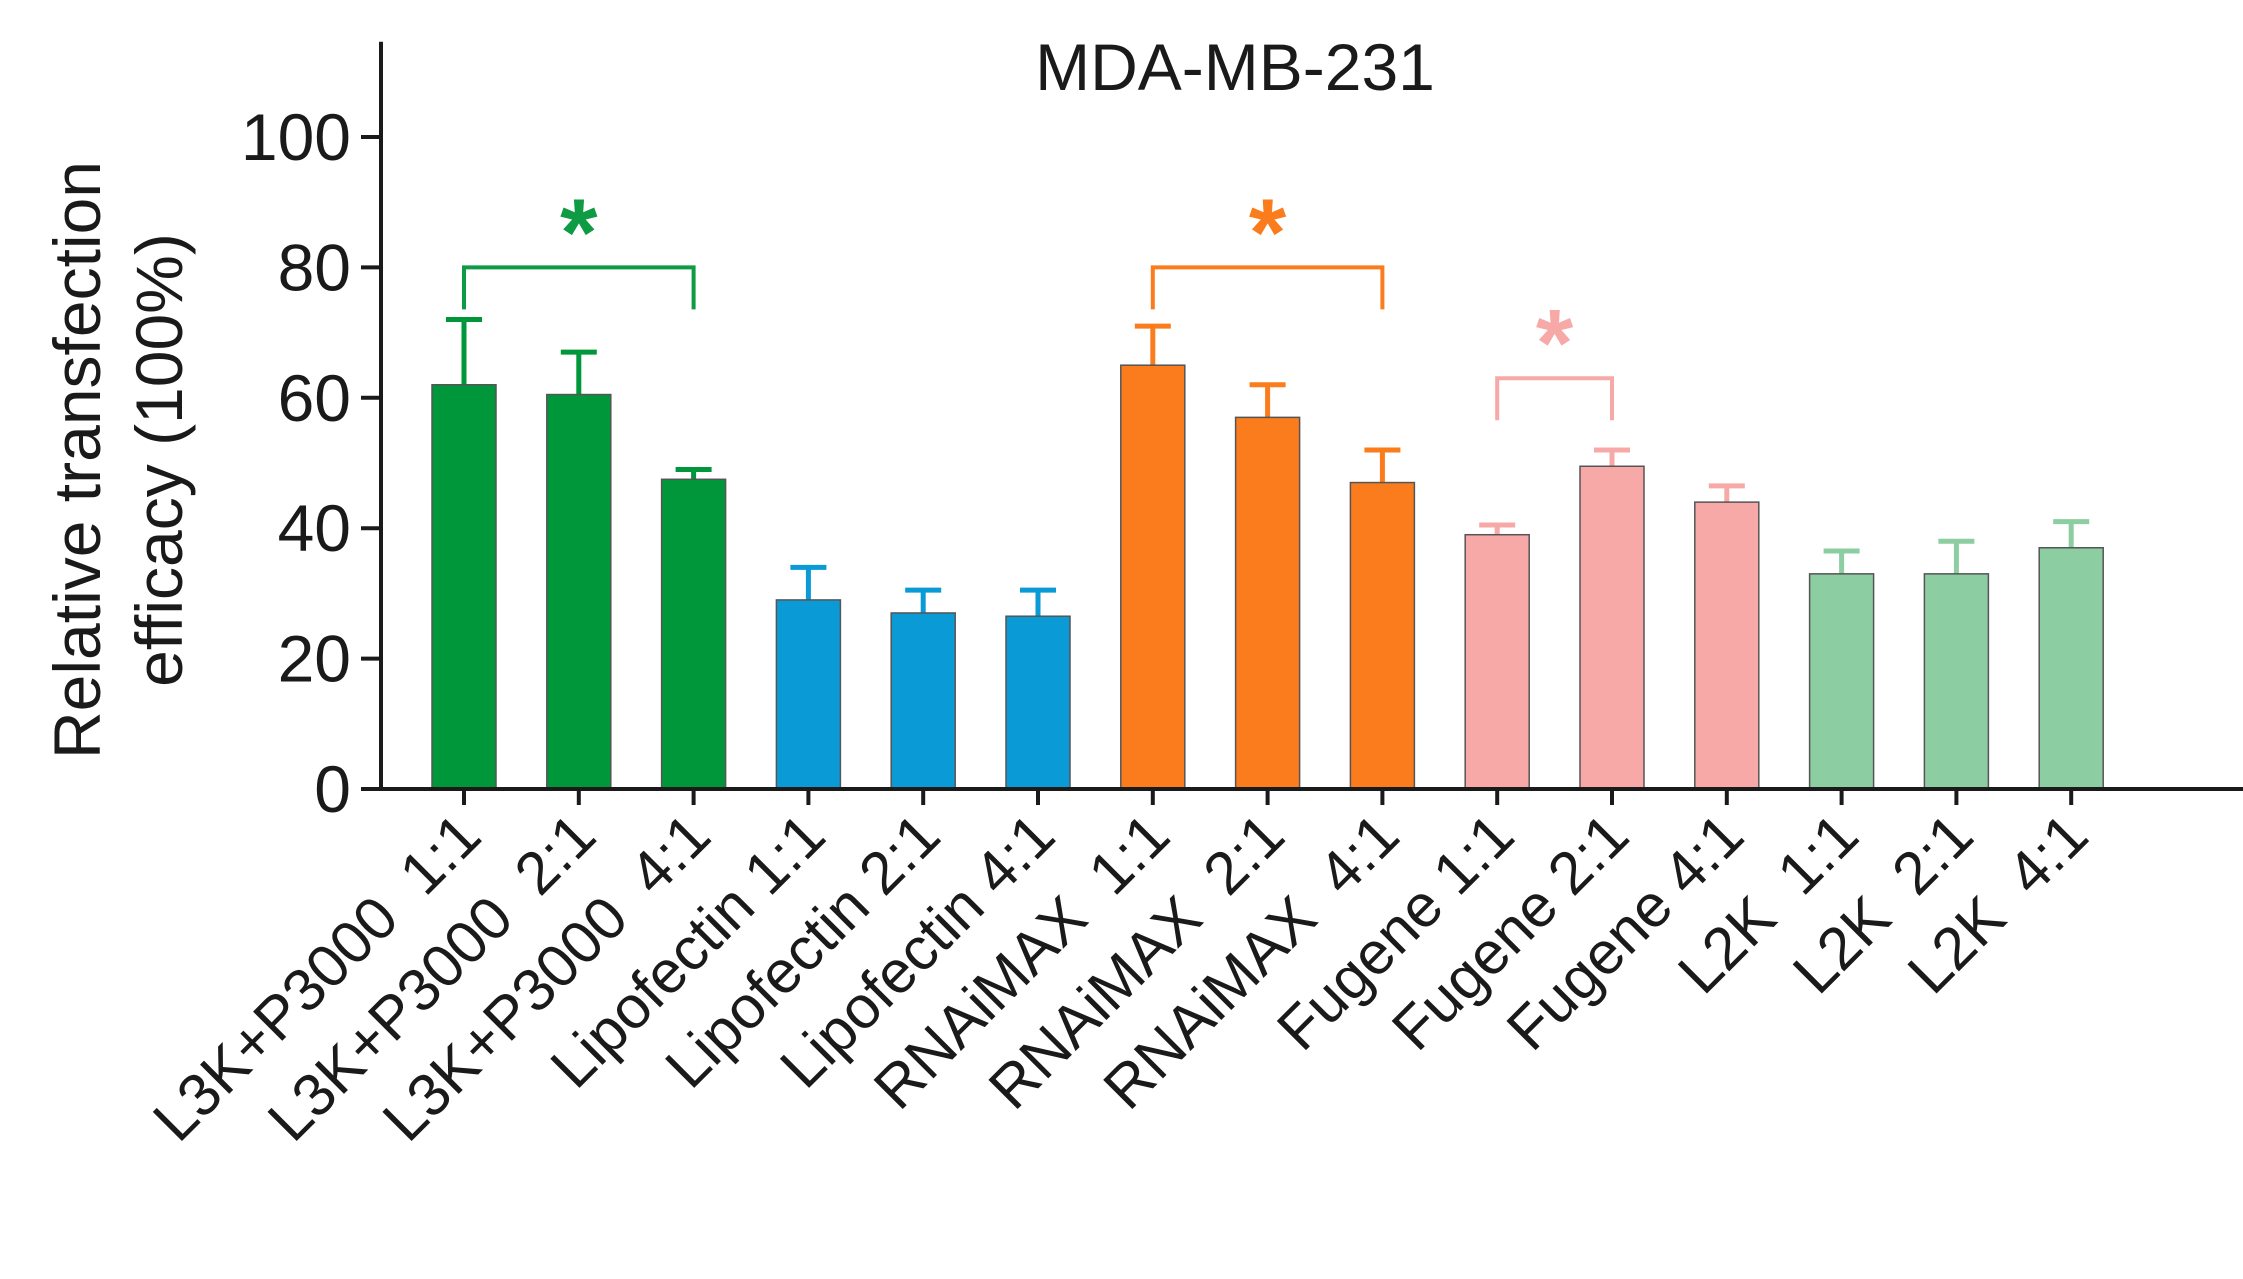 The height and width of the screenshot is (1279, 2243). Describe the element at coordinates (314, 398) in the screenshot. I see `y-tick-label: 60` at that location.